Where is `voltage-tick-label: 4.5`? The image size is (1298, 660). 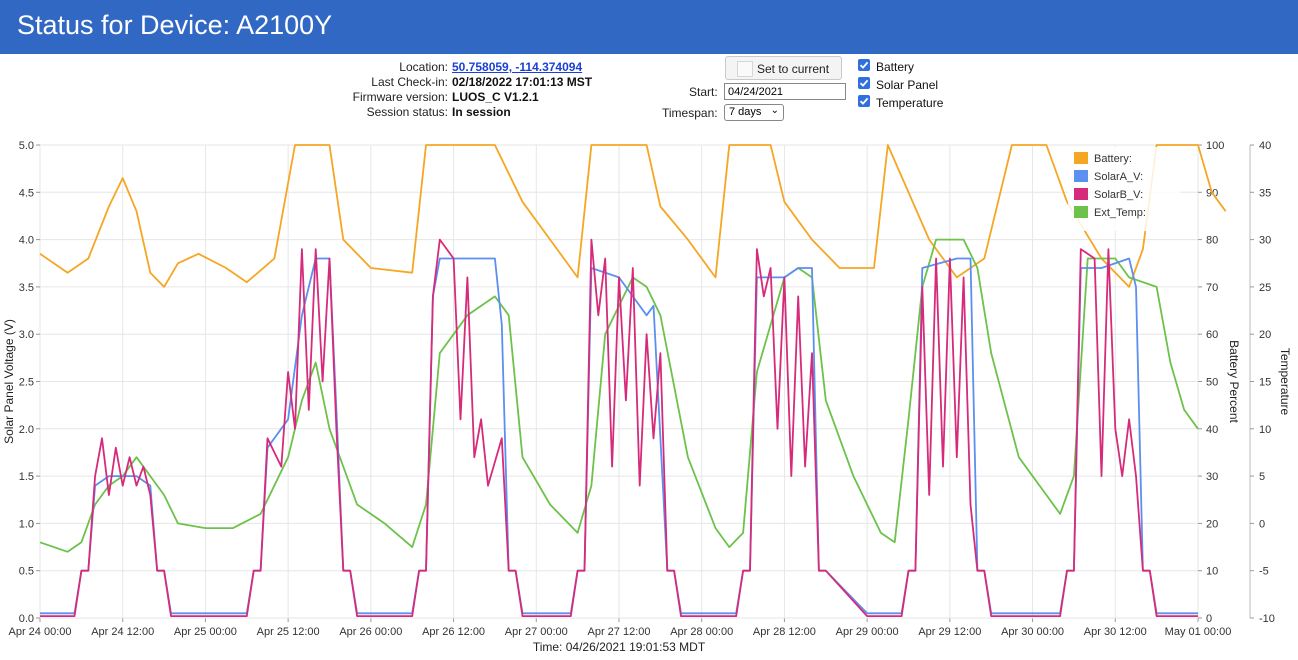
voltage-tick-label: 4.5 is located at coordinates (26, 193).